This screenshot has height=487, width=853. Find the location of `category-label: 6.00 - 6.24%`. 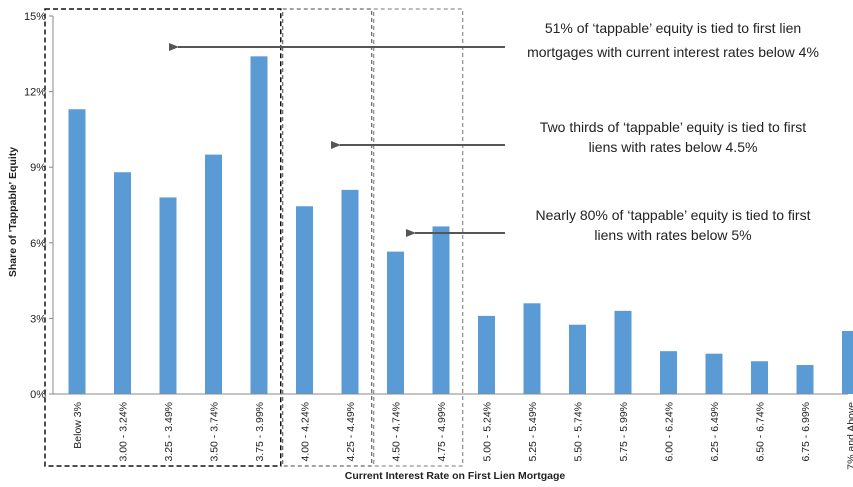

category-label: 6.00 - 6.24% is located at coordinates (670, 432).